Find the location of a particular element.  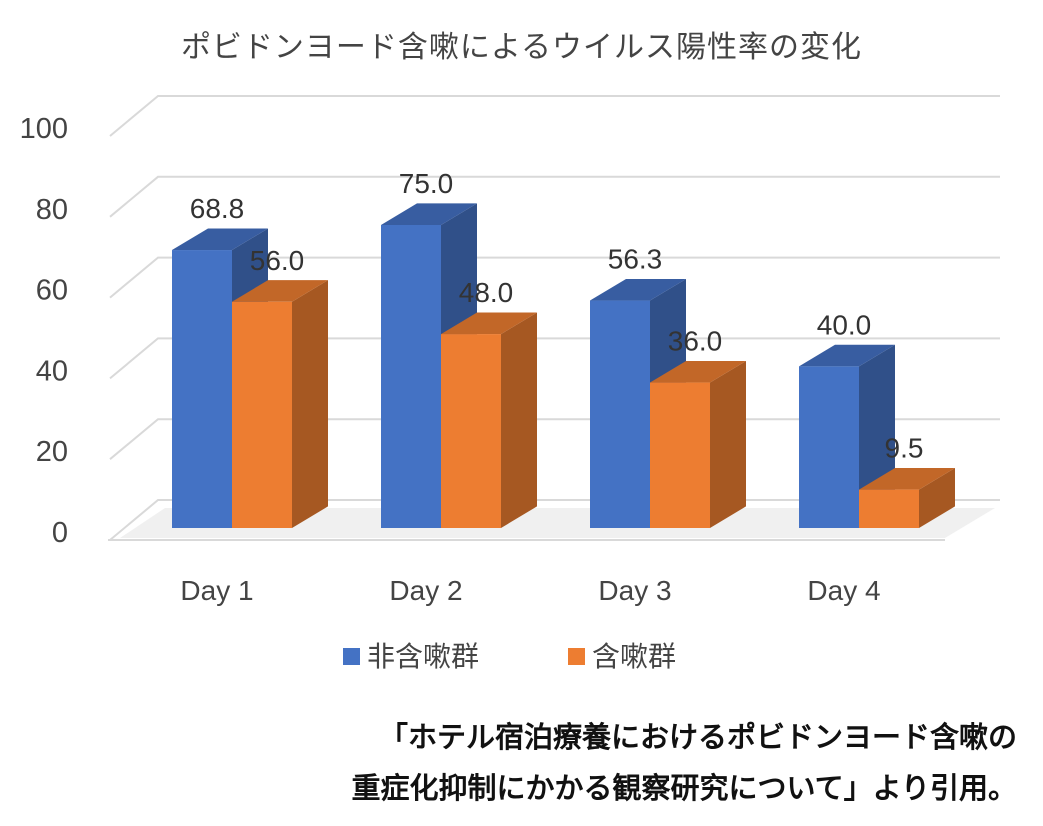

data-label: 75.0 is located at coordinates (426, 183).